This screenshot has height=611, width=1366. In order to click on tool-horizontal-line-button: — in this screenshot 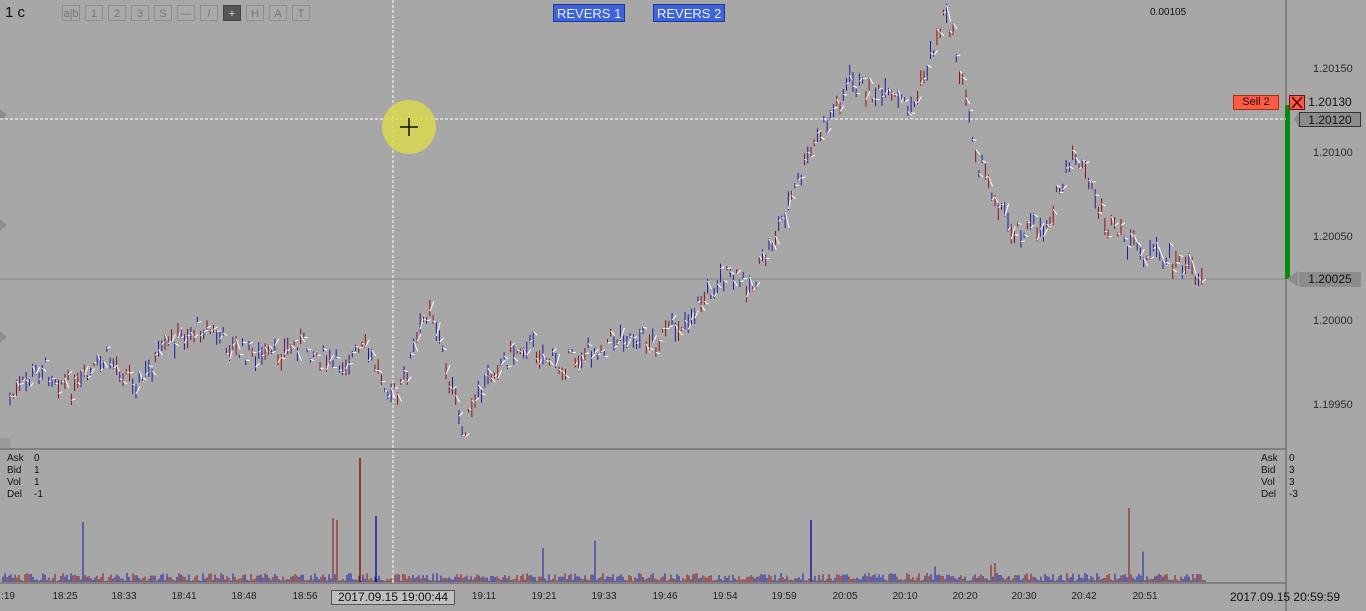, I will do `click(186, 13)`.